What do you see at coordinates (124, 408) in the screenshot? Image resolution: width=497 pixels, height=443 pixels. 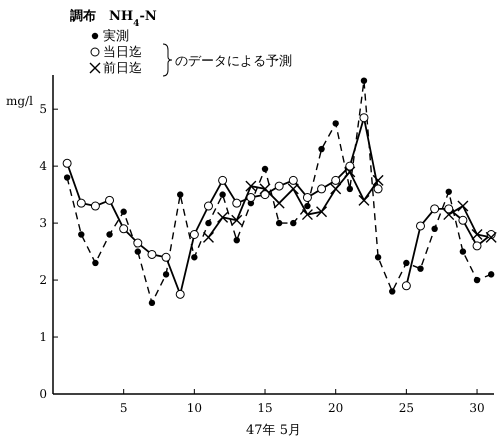 I see `x-tick-label: 5` at bounding box center [124, 408].